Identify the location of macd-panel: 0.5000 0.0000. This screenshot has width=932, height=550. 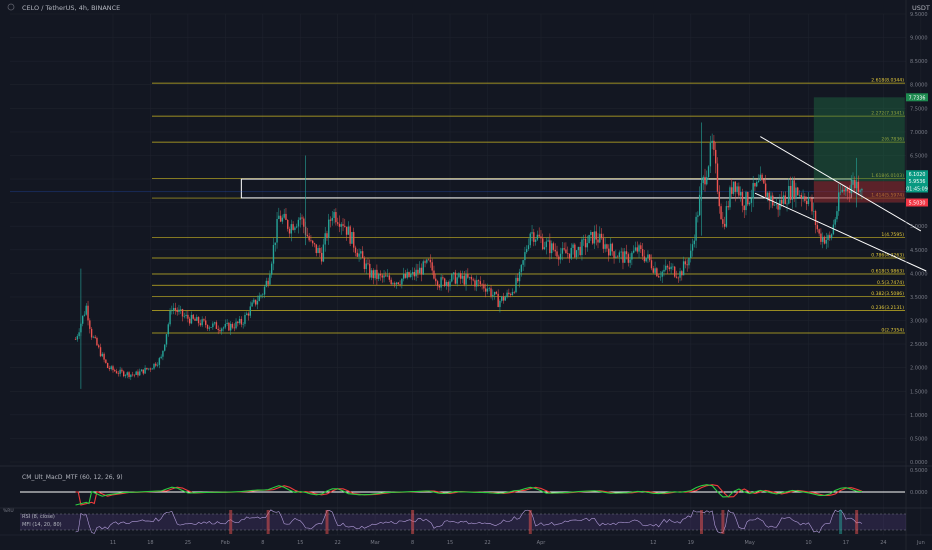
(466, 485).